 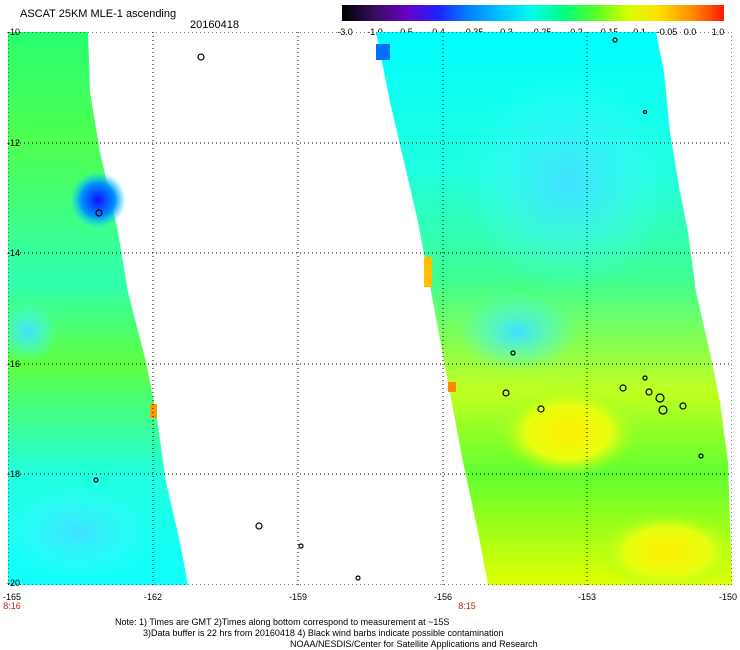 I want to click on lon-label: -162, so click(x=153, y=597).